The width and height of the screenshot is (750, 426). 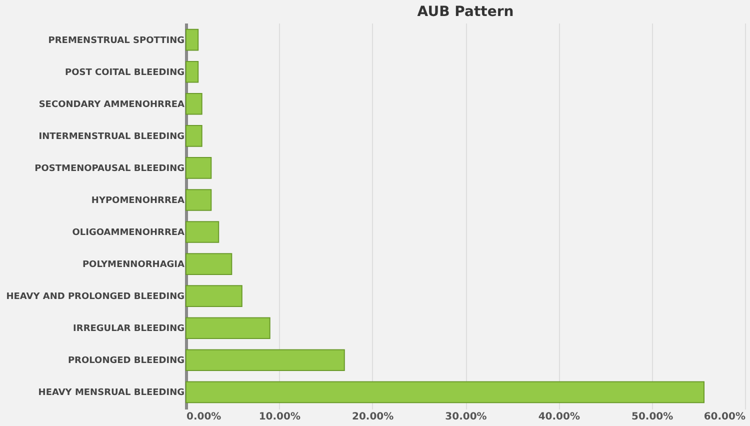 I want to click on x-tick-label: 30.00%, so click(x=466, y=417).